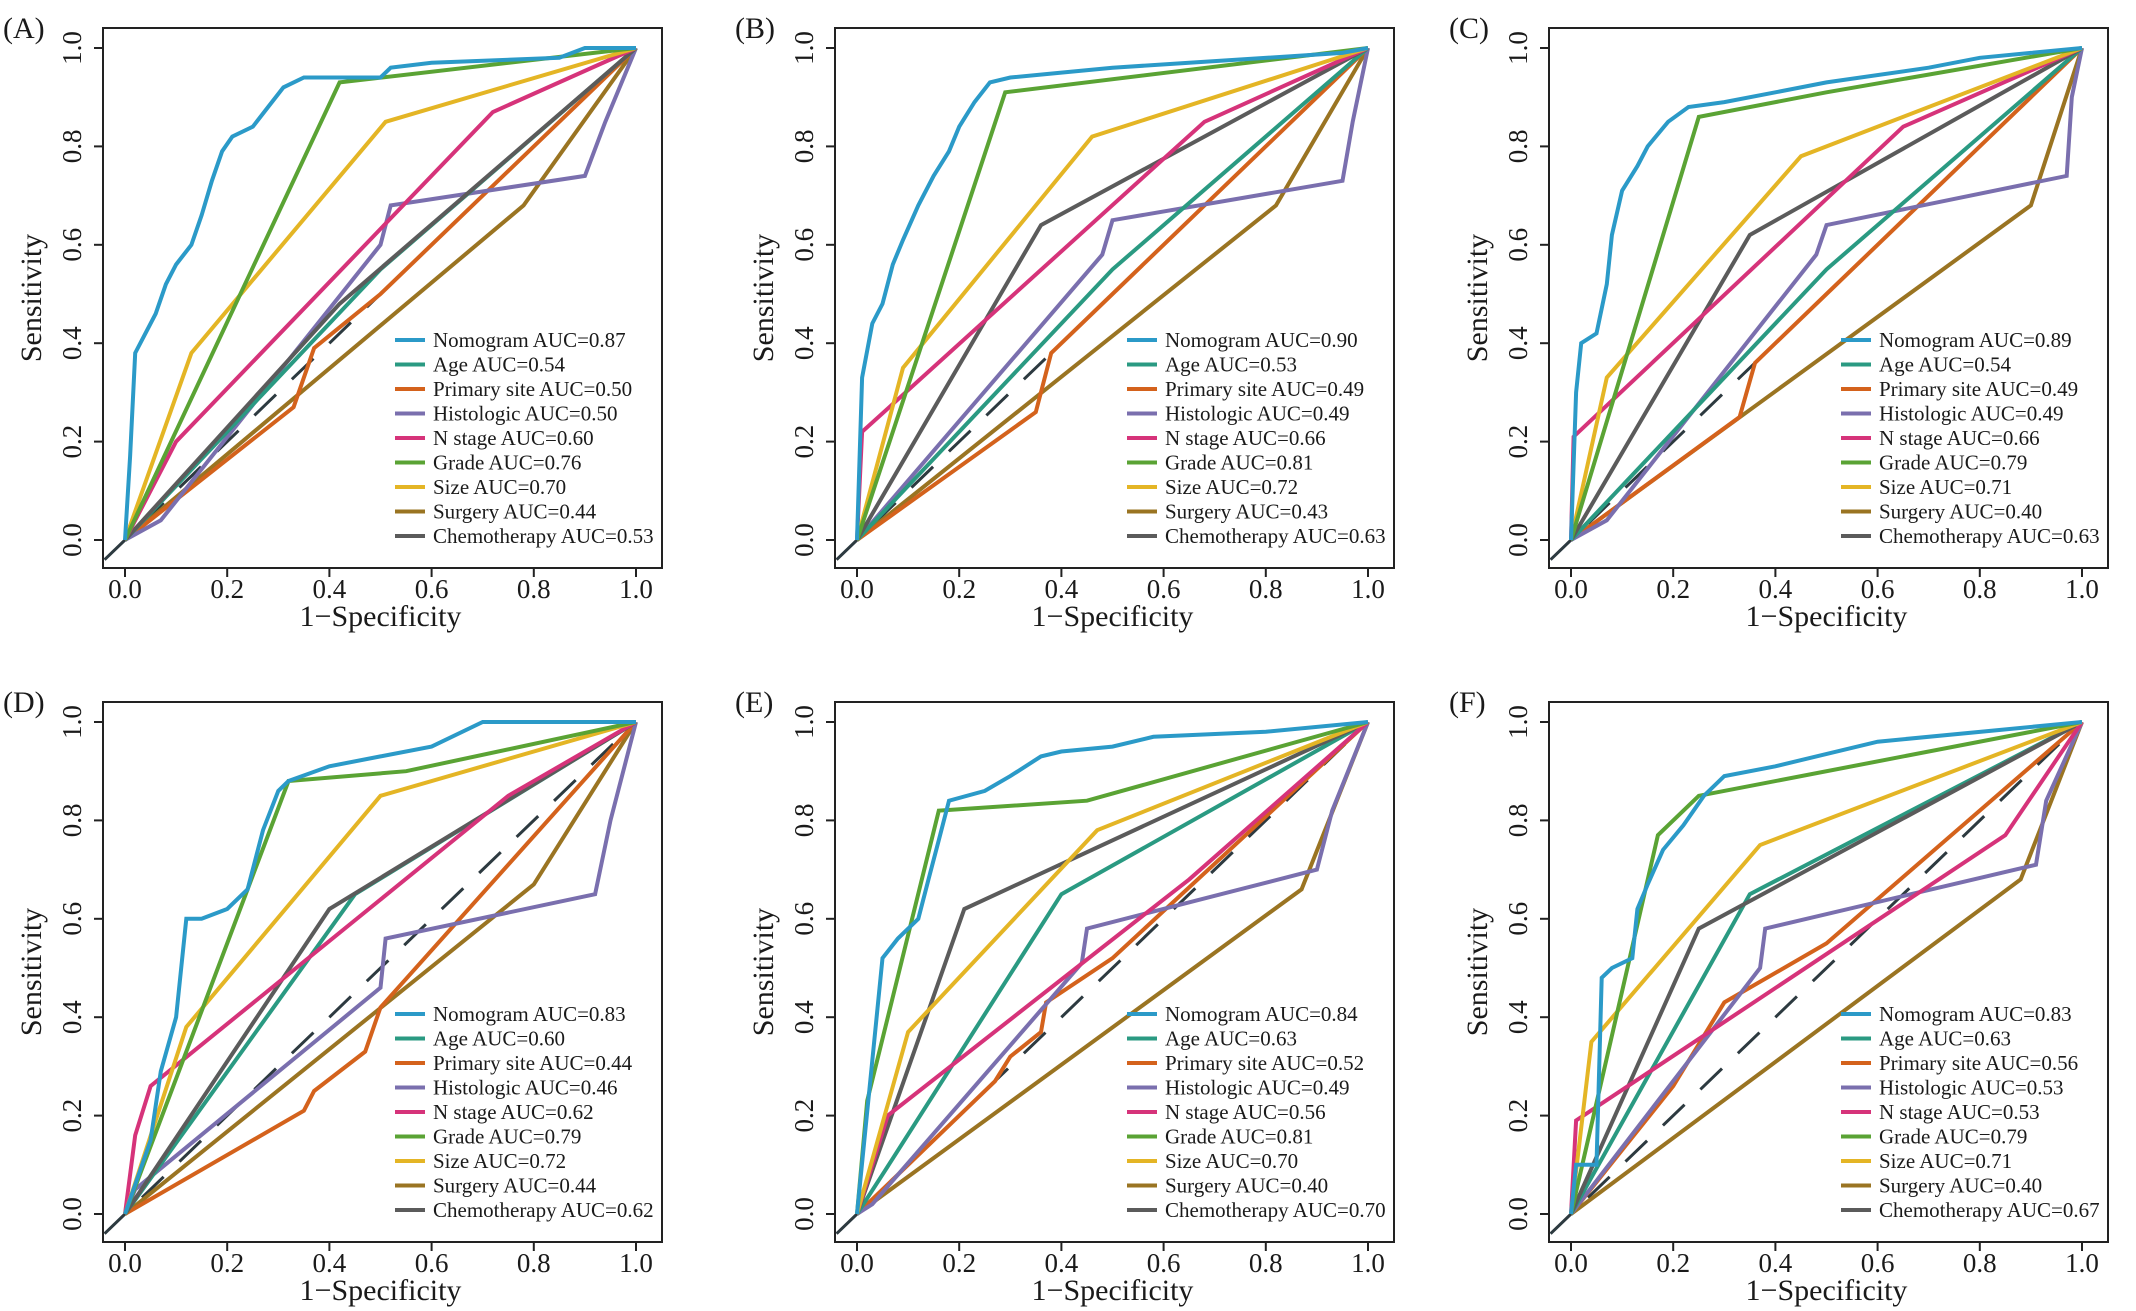 The image size is (2136, 1311). Describe the element at coordinates (1264, 1063) in the screenshot. I see `legend-entry: Primary site AUC=0.52` at that location.